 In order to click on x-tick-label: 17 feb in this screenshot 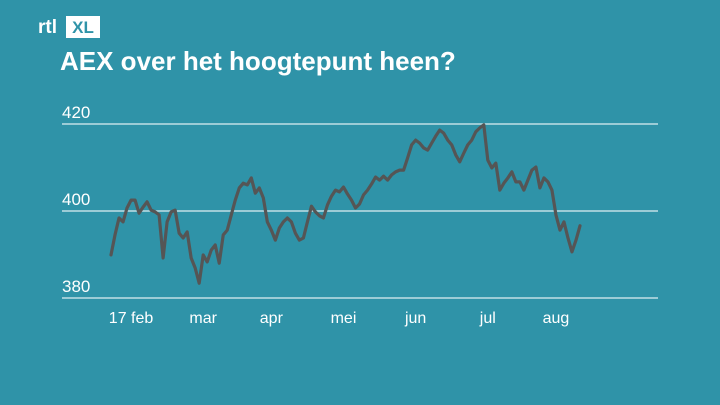, I will do `click(131, 318)`.